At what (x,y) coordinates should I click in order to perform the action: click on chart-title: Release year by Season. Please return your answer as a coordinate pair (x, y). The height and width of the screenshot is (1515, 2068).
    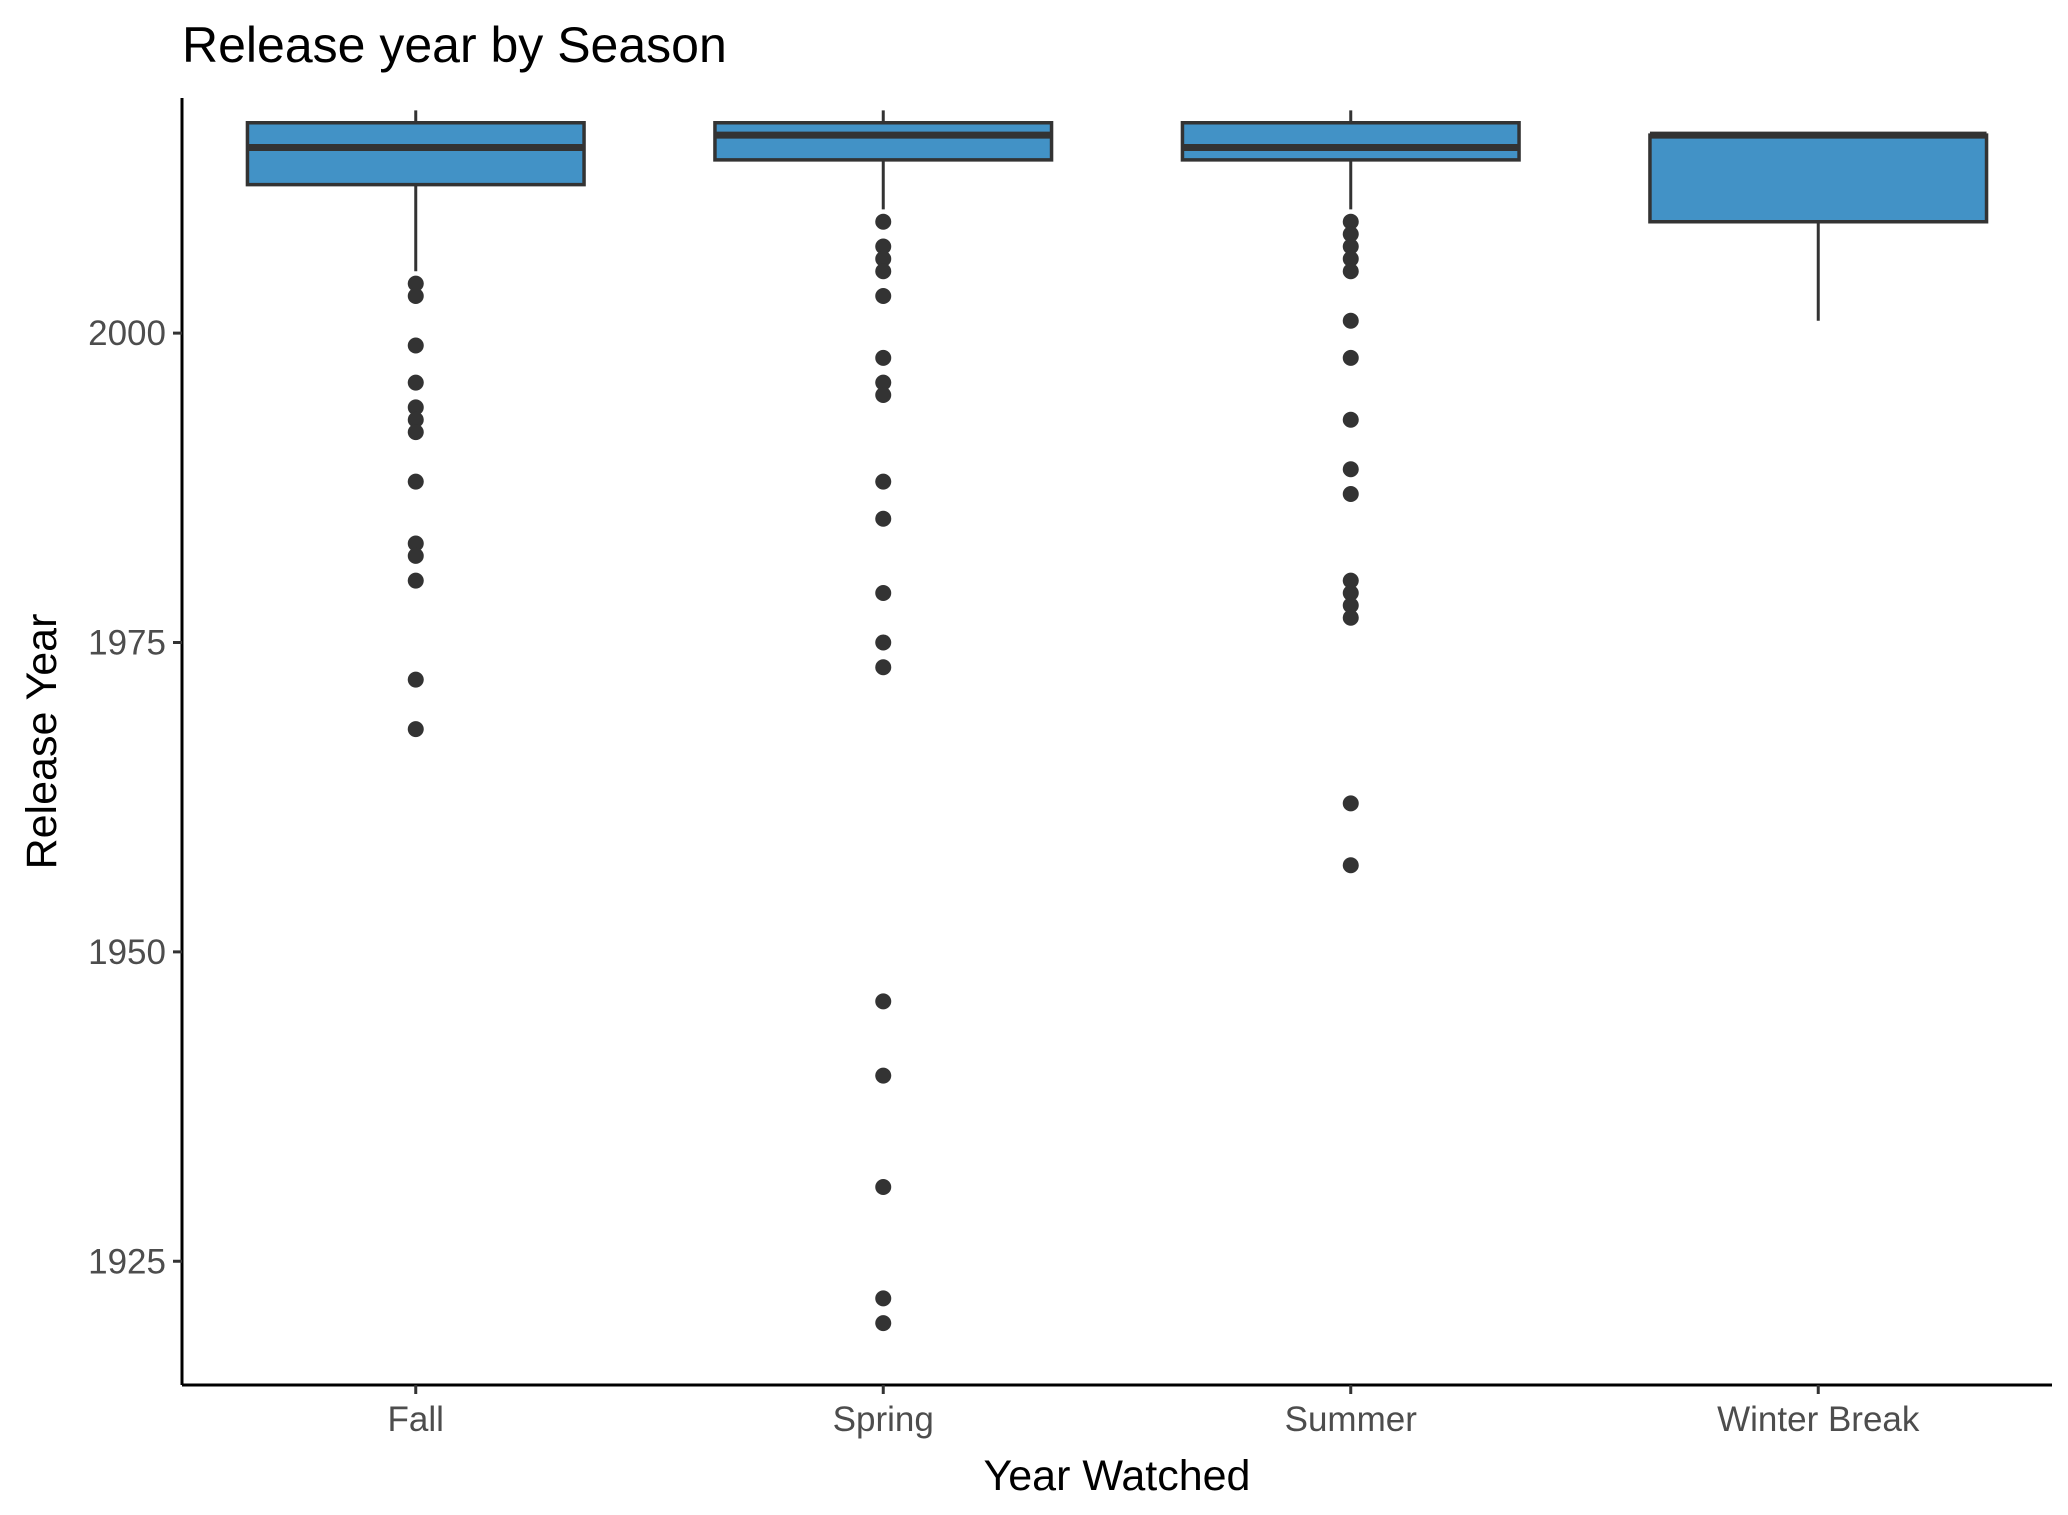
    Looking at the image, I should click on (454, 45).